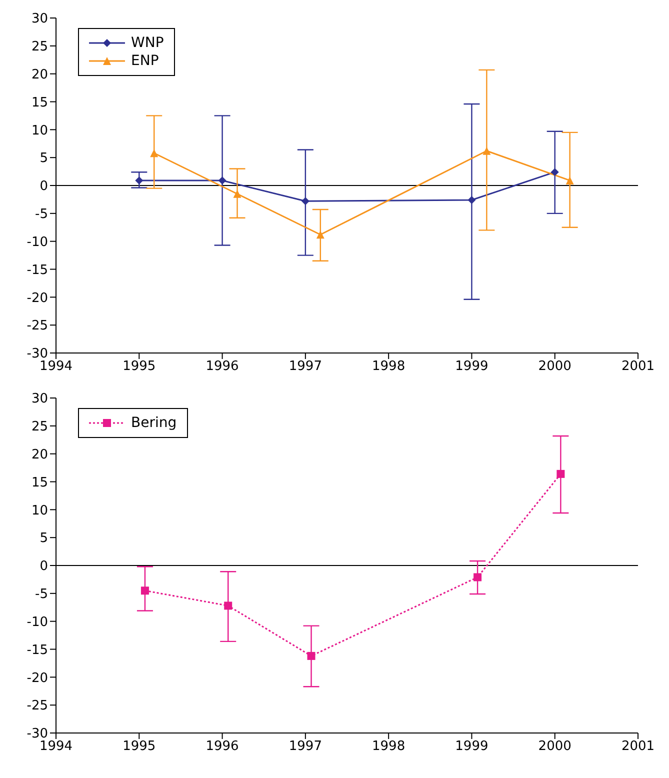  I want to click on legend-label: ENP, so click(145, 61).